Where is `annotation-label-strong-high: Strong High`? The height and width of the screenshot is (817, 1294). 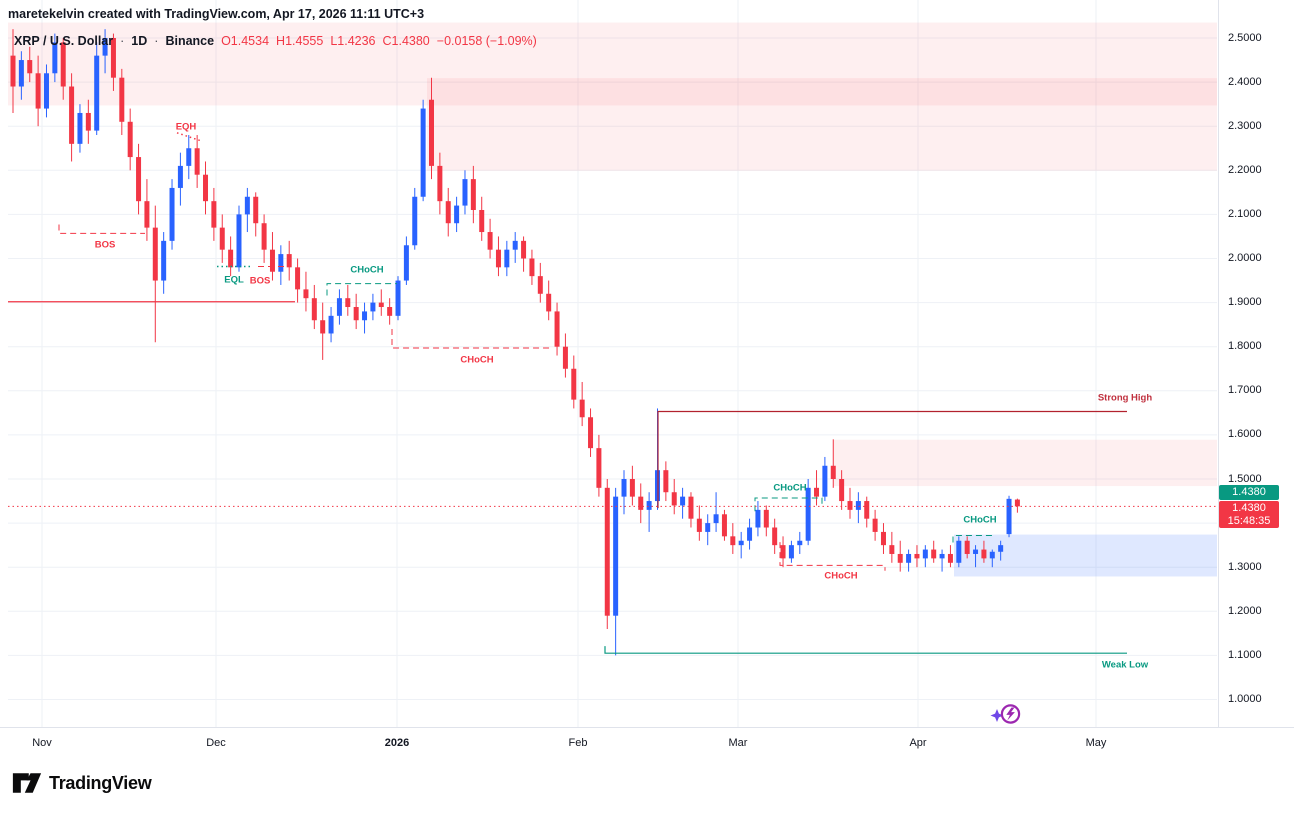
annotation-label-strong-high: Strong High is located at coordinates (1125, 398).